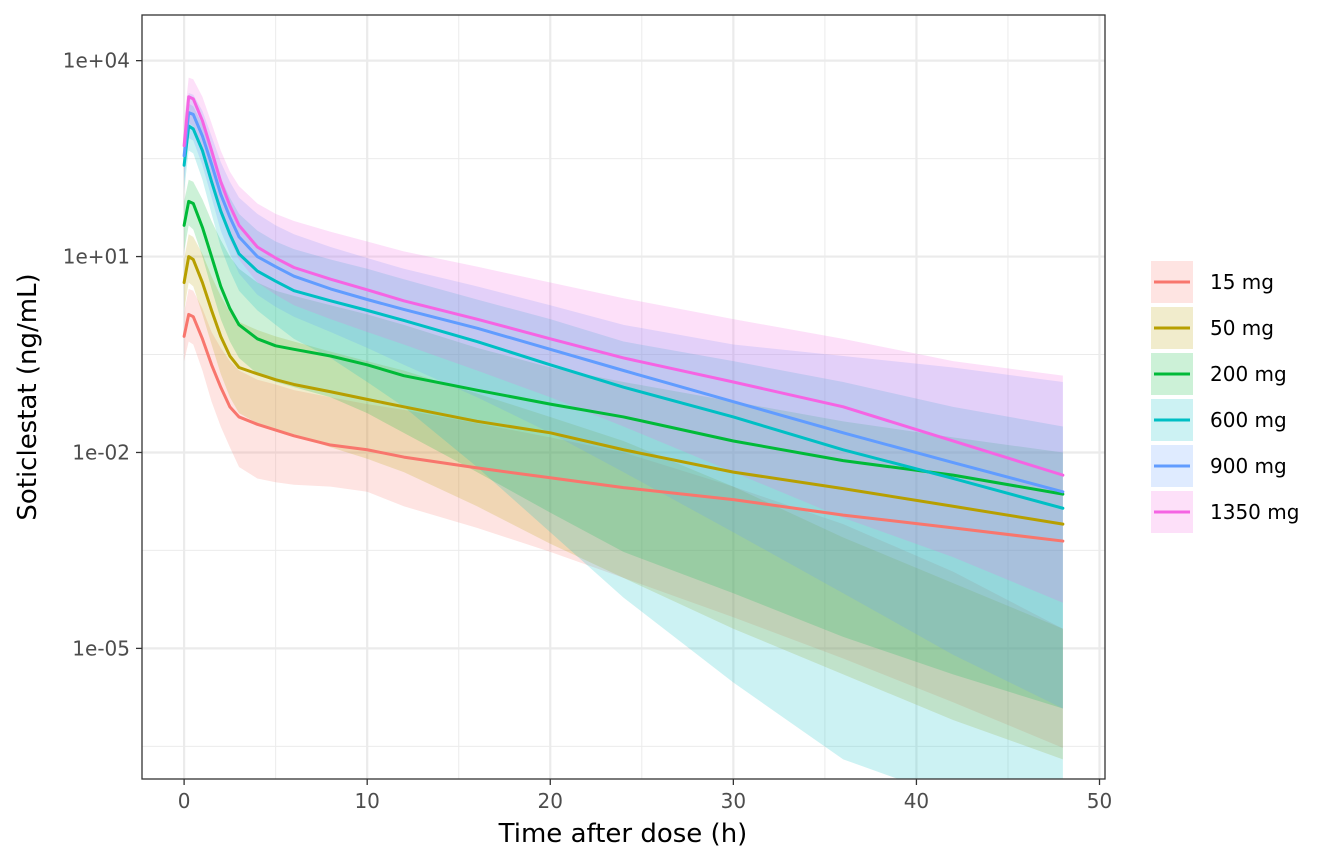 The height and width of the screenshot is (864, 1344). What do you see at coordinates (366, 801) in the screenshot?
I see `x-tick-label: 10` at bounding box center [366, 801].